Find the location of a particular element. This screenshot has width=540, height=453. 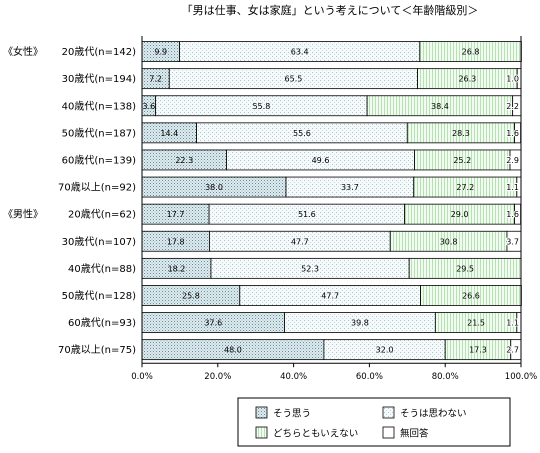

category-label: 20歳代(n=62) is located at coordinates (102, 215).